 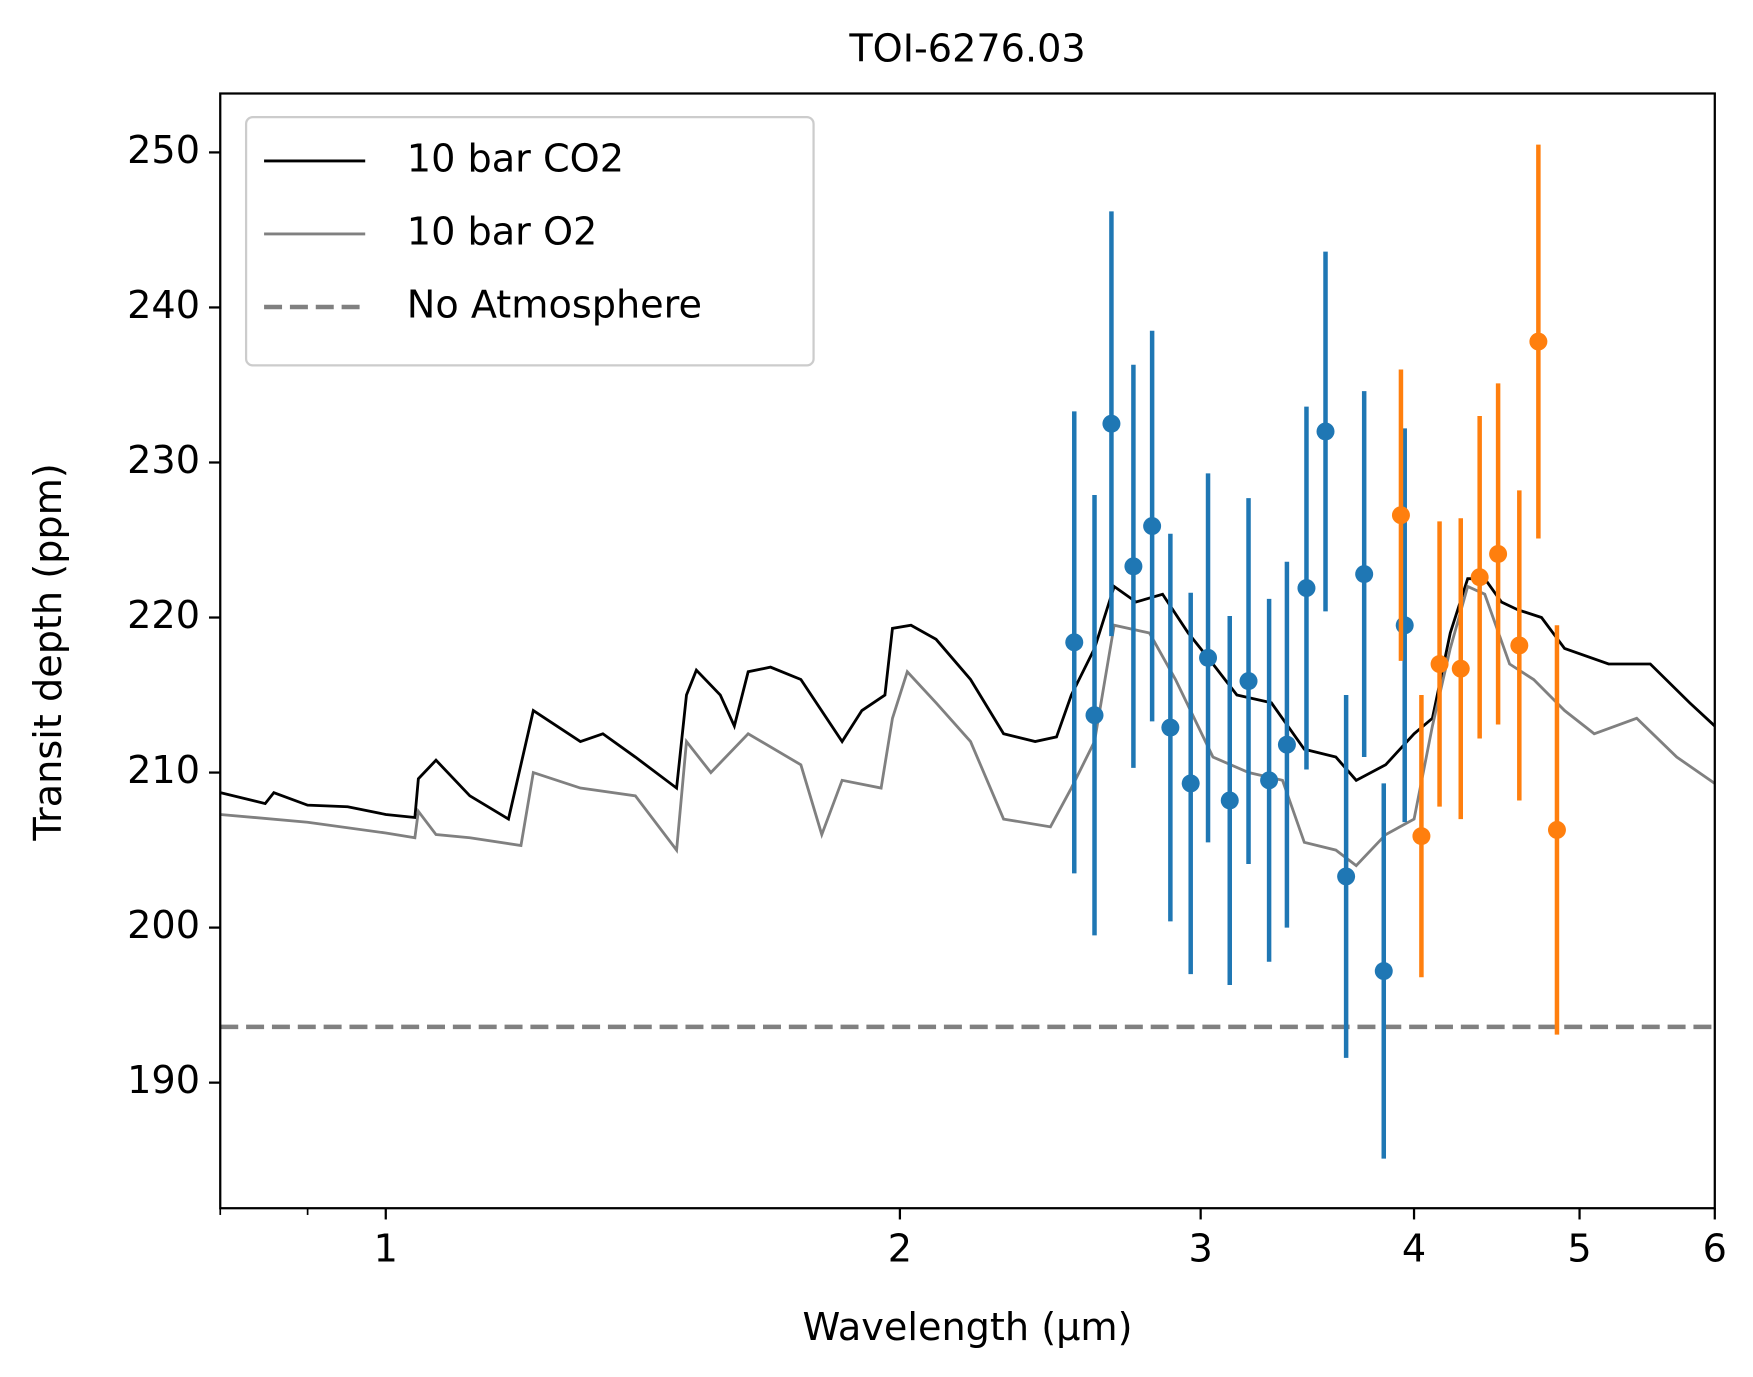 What do you see at coordinates (163, 771) in the screenshot?
I see `y-tick-label: 210` at bounding box center [163, 771].